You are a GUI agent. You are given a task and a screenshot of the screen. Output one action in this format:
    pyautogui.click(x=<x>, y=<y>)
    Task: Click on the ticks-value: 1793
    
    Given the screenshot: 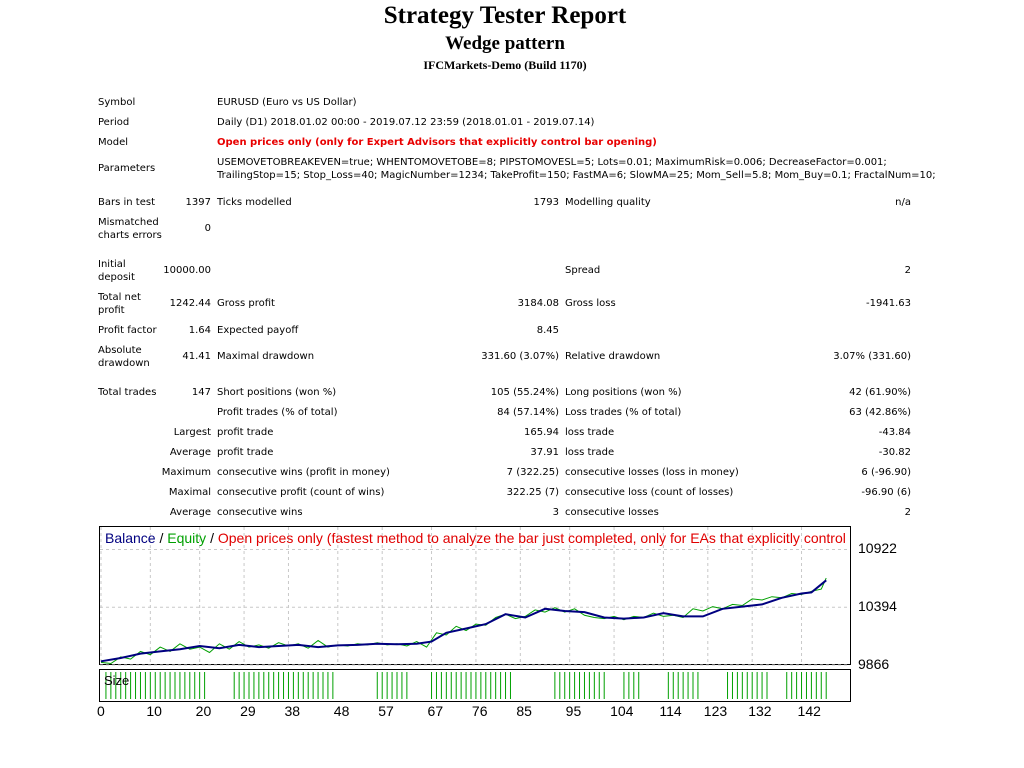 What is the action you would take?
    pyautogui.click(x=546, y=202)
    